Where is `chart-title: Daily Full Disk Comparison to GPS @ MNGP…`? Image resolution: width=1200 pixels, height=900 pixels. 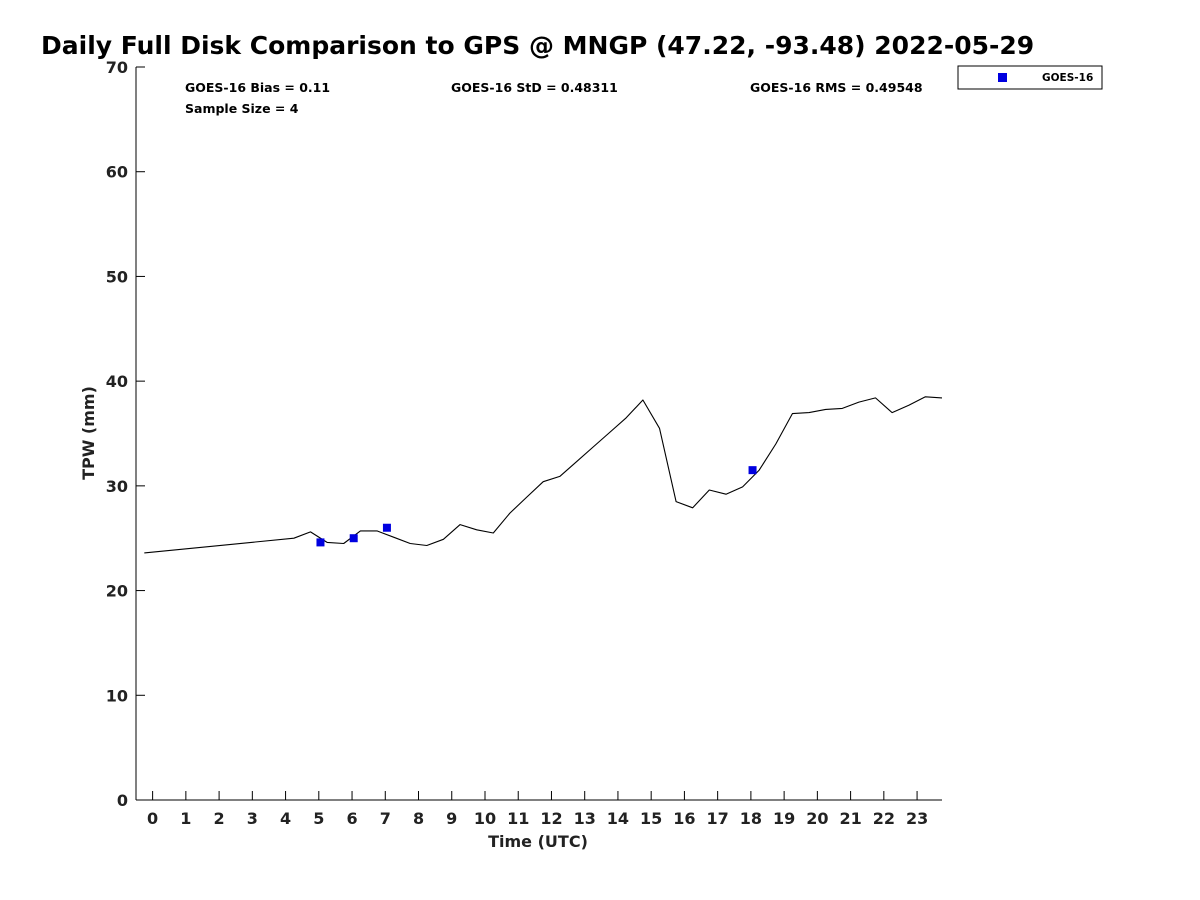 chart-title: Daily Full Disk Comparison to GPS @ MNGP… is located at coordinates (537, 45).